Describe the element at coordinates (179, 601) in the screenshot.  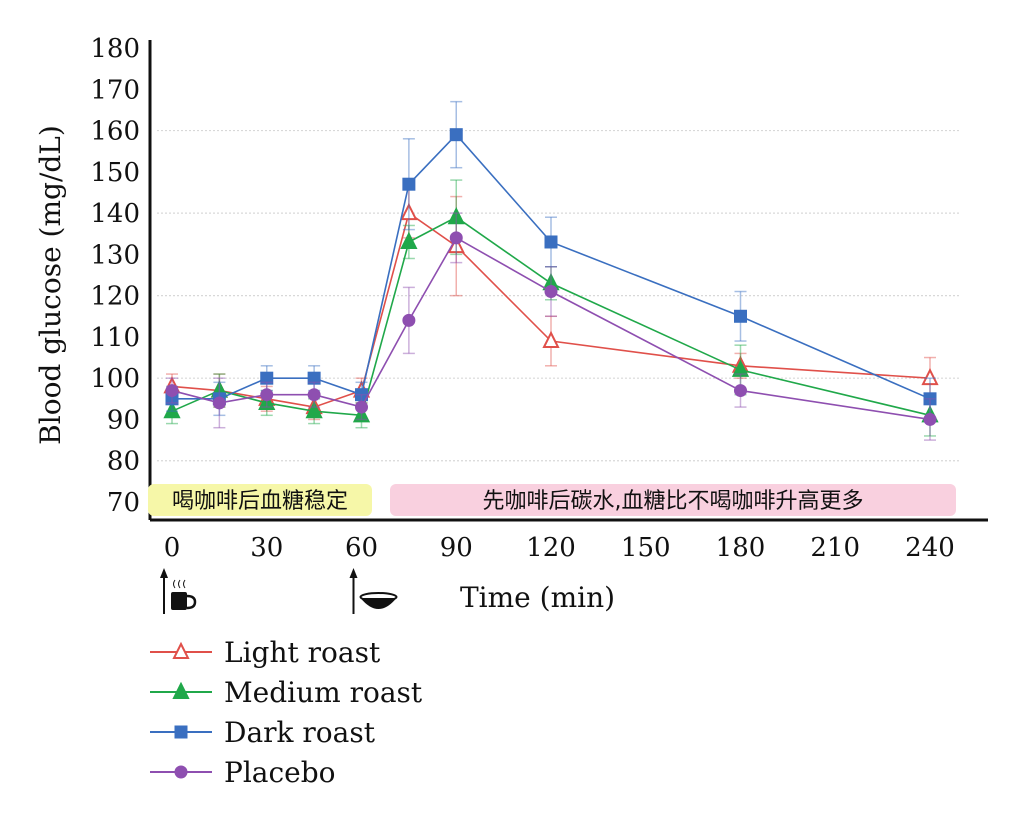
I see `cup-body` at that location.